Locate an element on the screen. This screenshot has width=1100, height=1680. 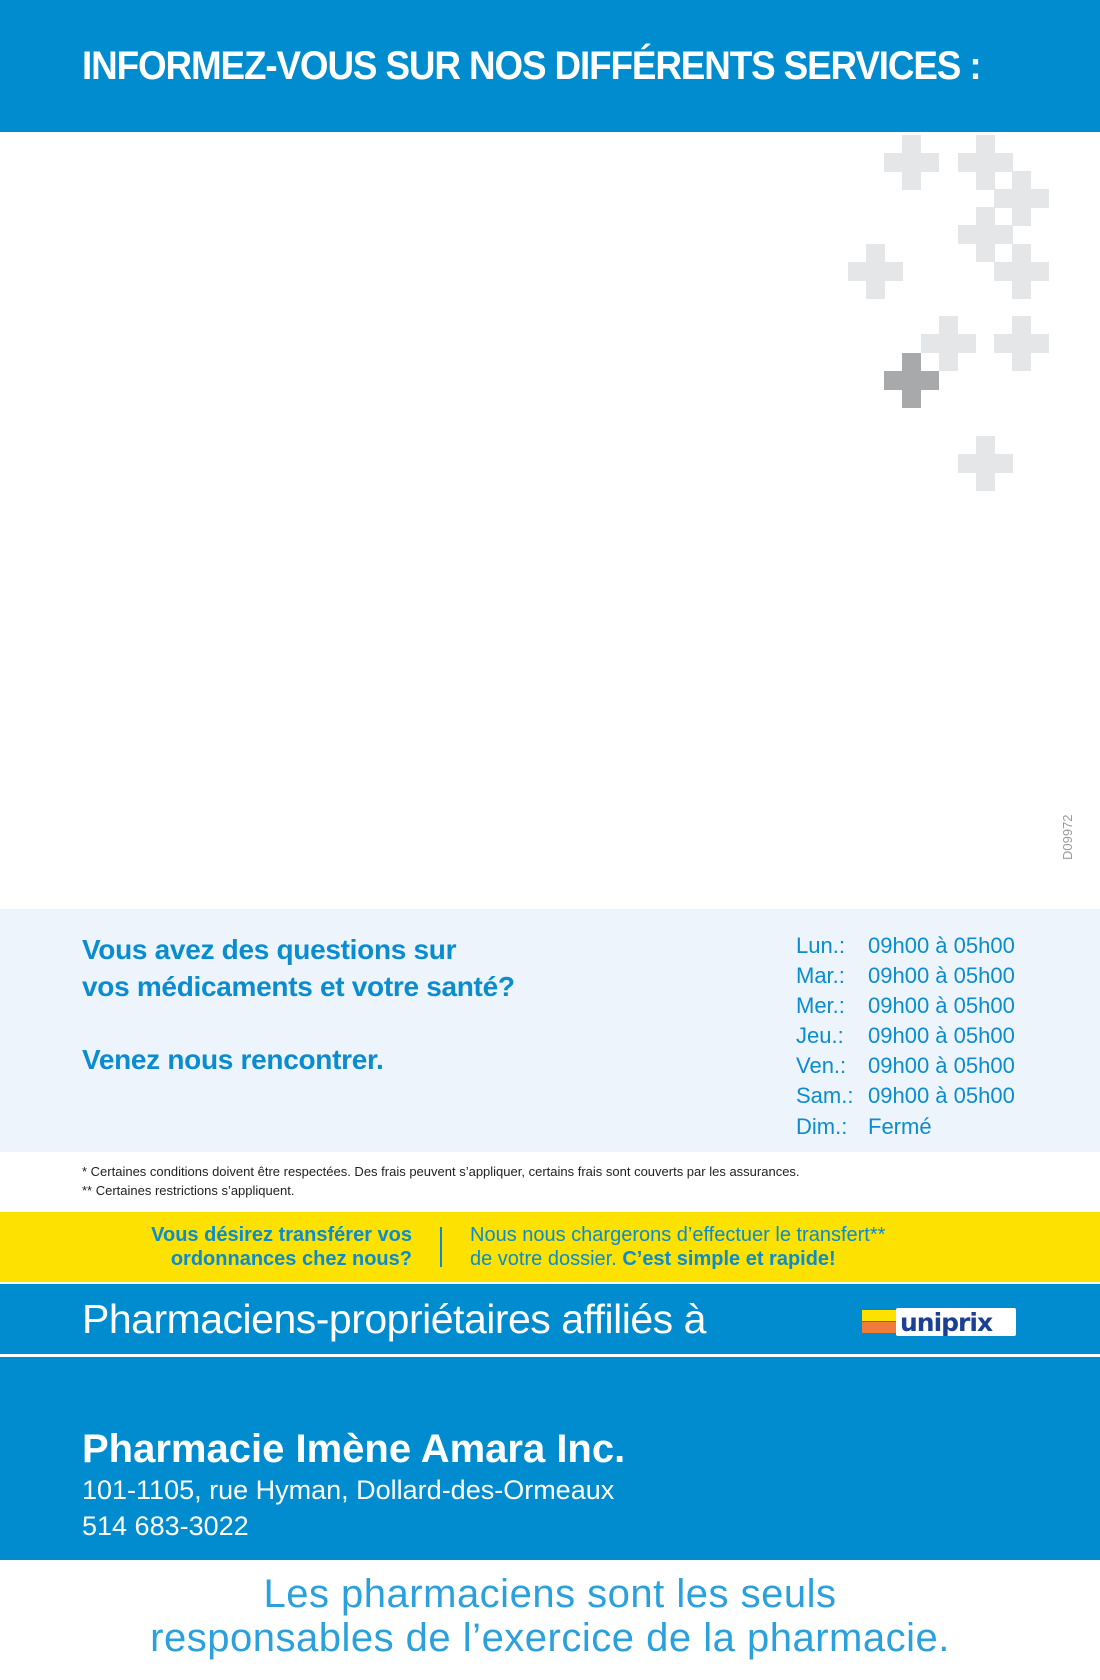
hours-day: Jeu.: is located at coordinates (820, 1035).